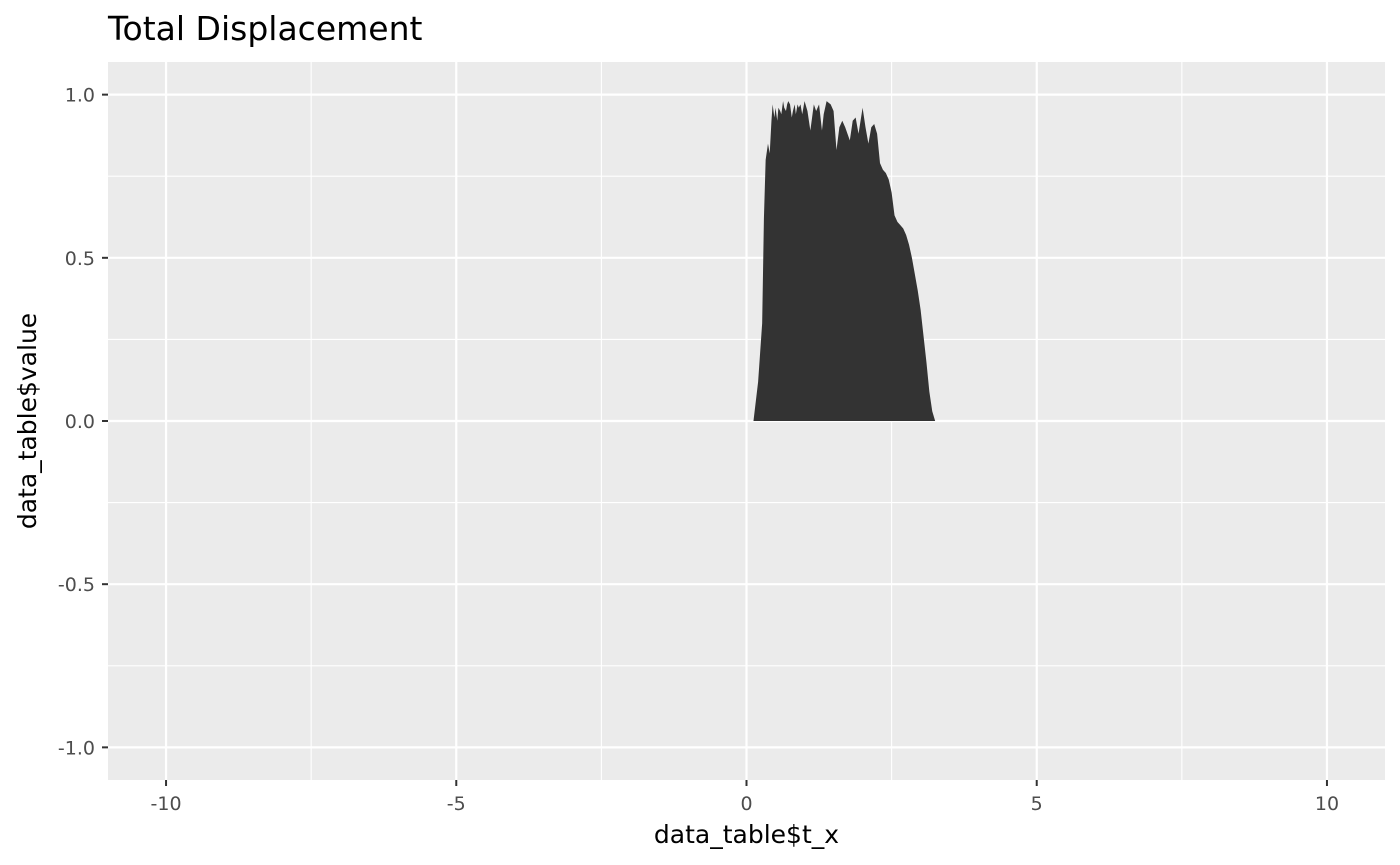 The image size is (1400, 865). Describe the element at coordinates (456, 804) in the screenshot. I see `x-tick-label: -5` at that location.